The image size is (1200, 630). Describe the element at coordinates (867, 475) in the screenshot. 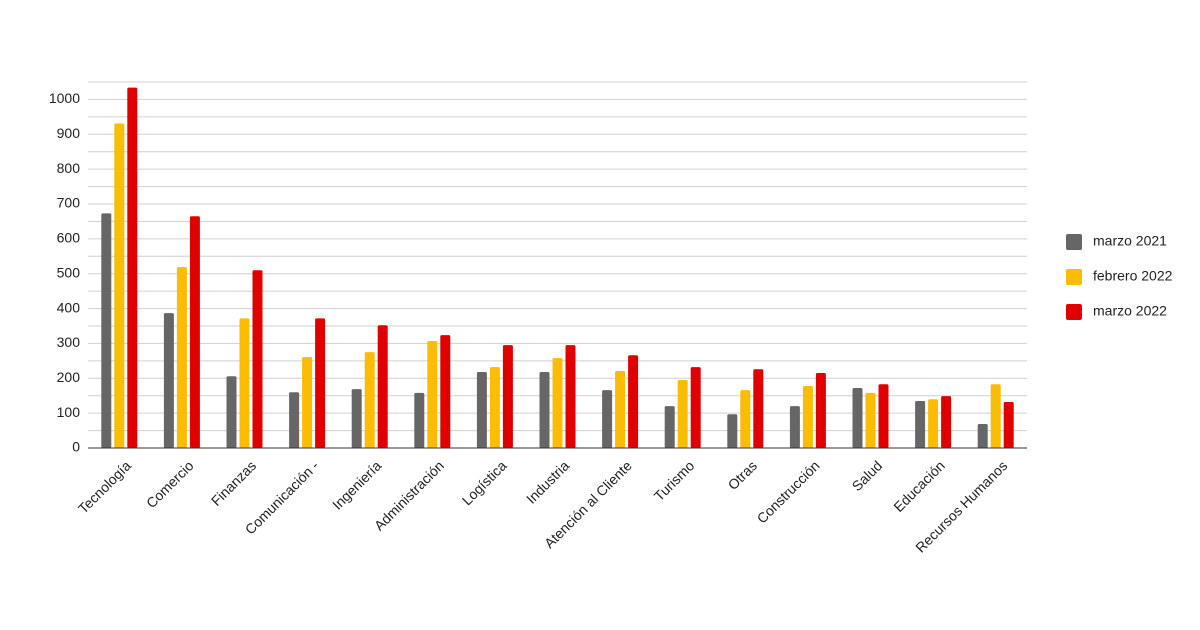

I see `x-tick-label: Salud` at that location.